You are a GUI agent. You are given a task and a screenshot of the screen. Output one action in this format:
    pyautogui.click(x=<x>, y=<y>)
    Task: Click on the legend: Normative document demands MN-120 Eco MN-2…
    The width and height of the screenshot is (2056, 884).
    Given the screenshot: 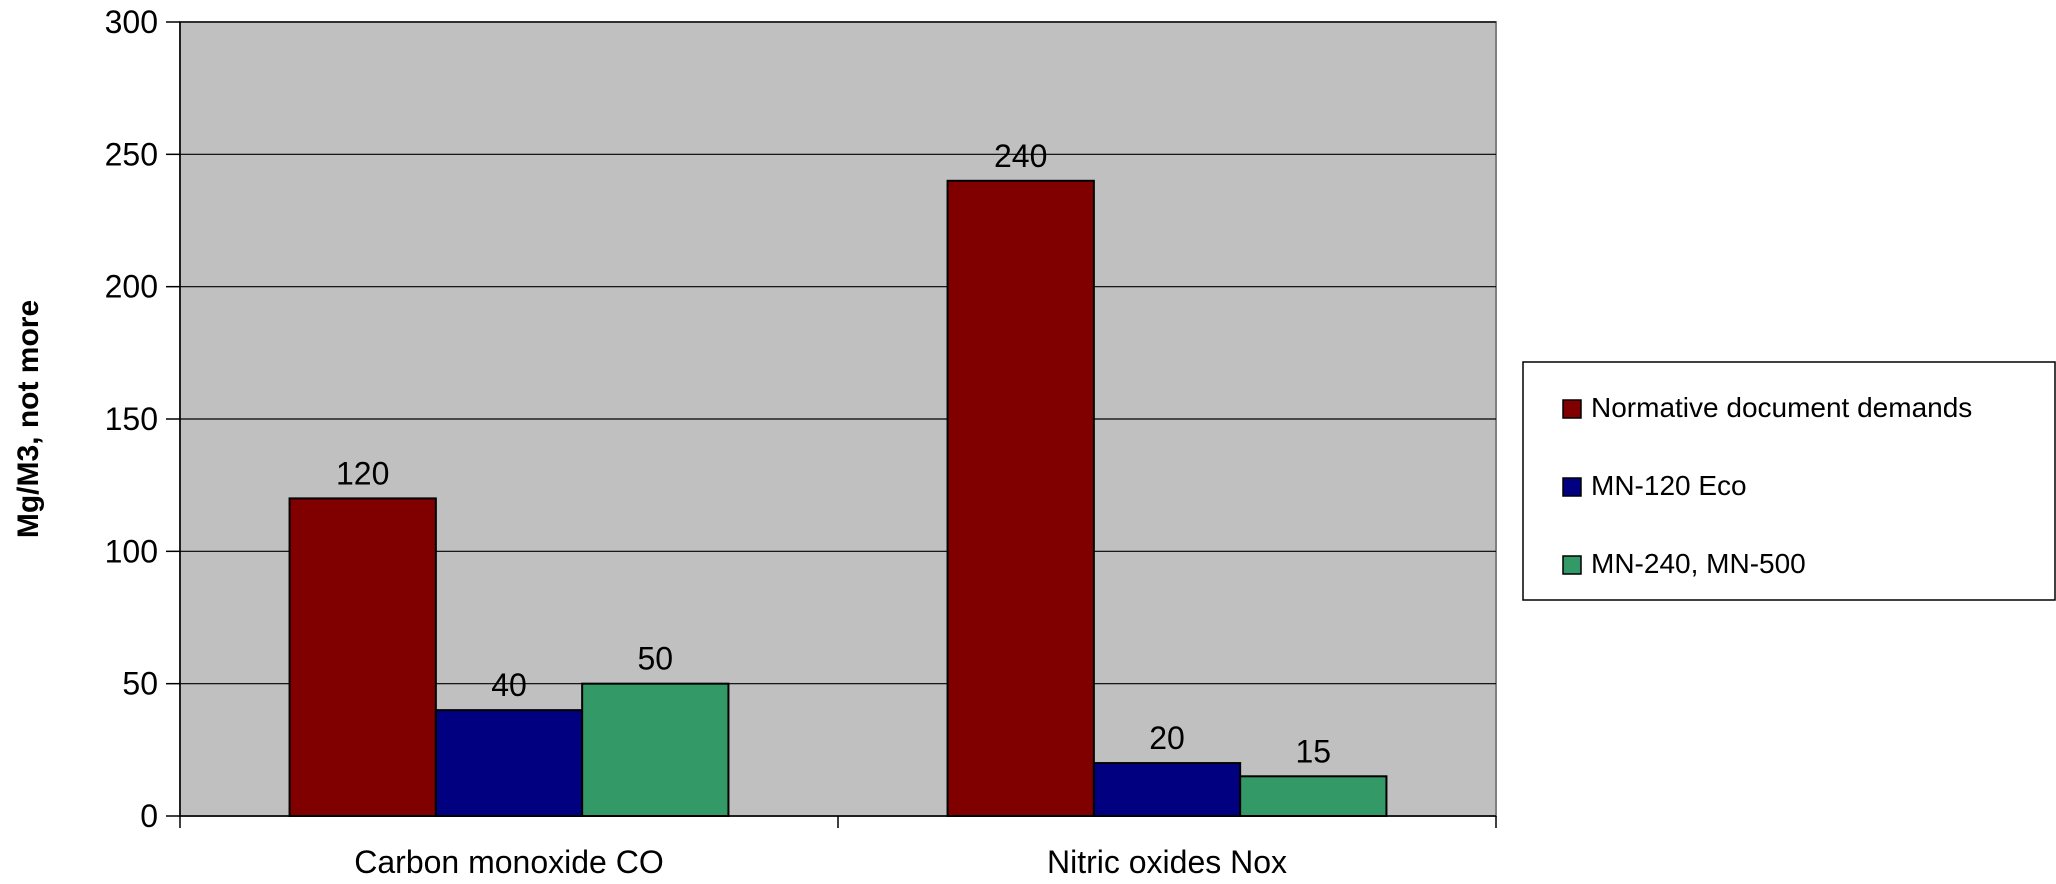 What is the action you would take?
    pyautogui.click(x=1789, y=481)
    